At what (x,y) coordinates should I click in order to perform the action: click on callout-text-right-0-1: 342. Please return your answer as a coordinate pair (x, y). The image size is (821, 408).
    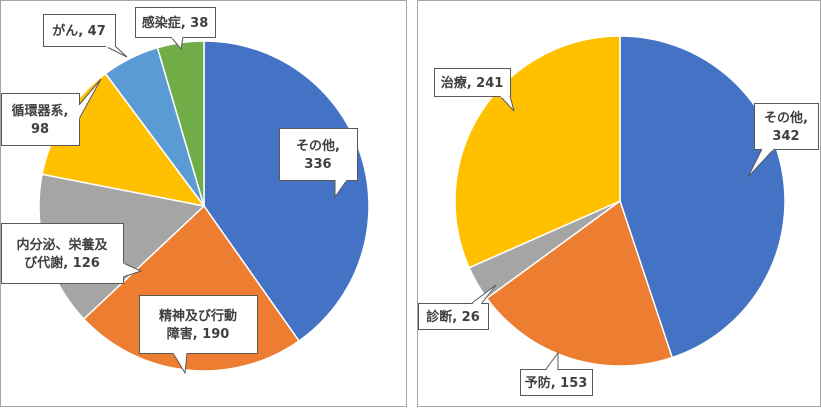
    Looking at the image, I should click on (785, 136).